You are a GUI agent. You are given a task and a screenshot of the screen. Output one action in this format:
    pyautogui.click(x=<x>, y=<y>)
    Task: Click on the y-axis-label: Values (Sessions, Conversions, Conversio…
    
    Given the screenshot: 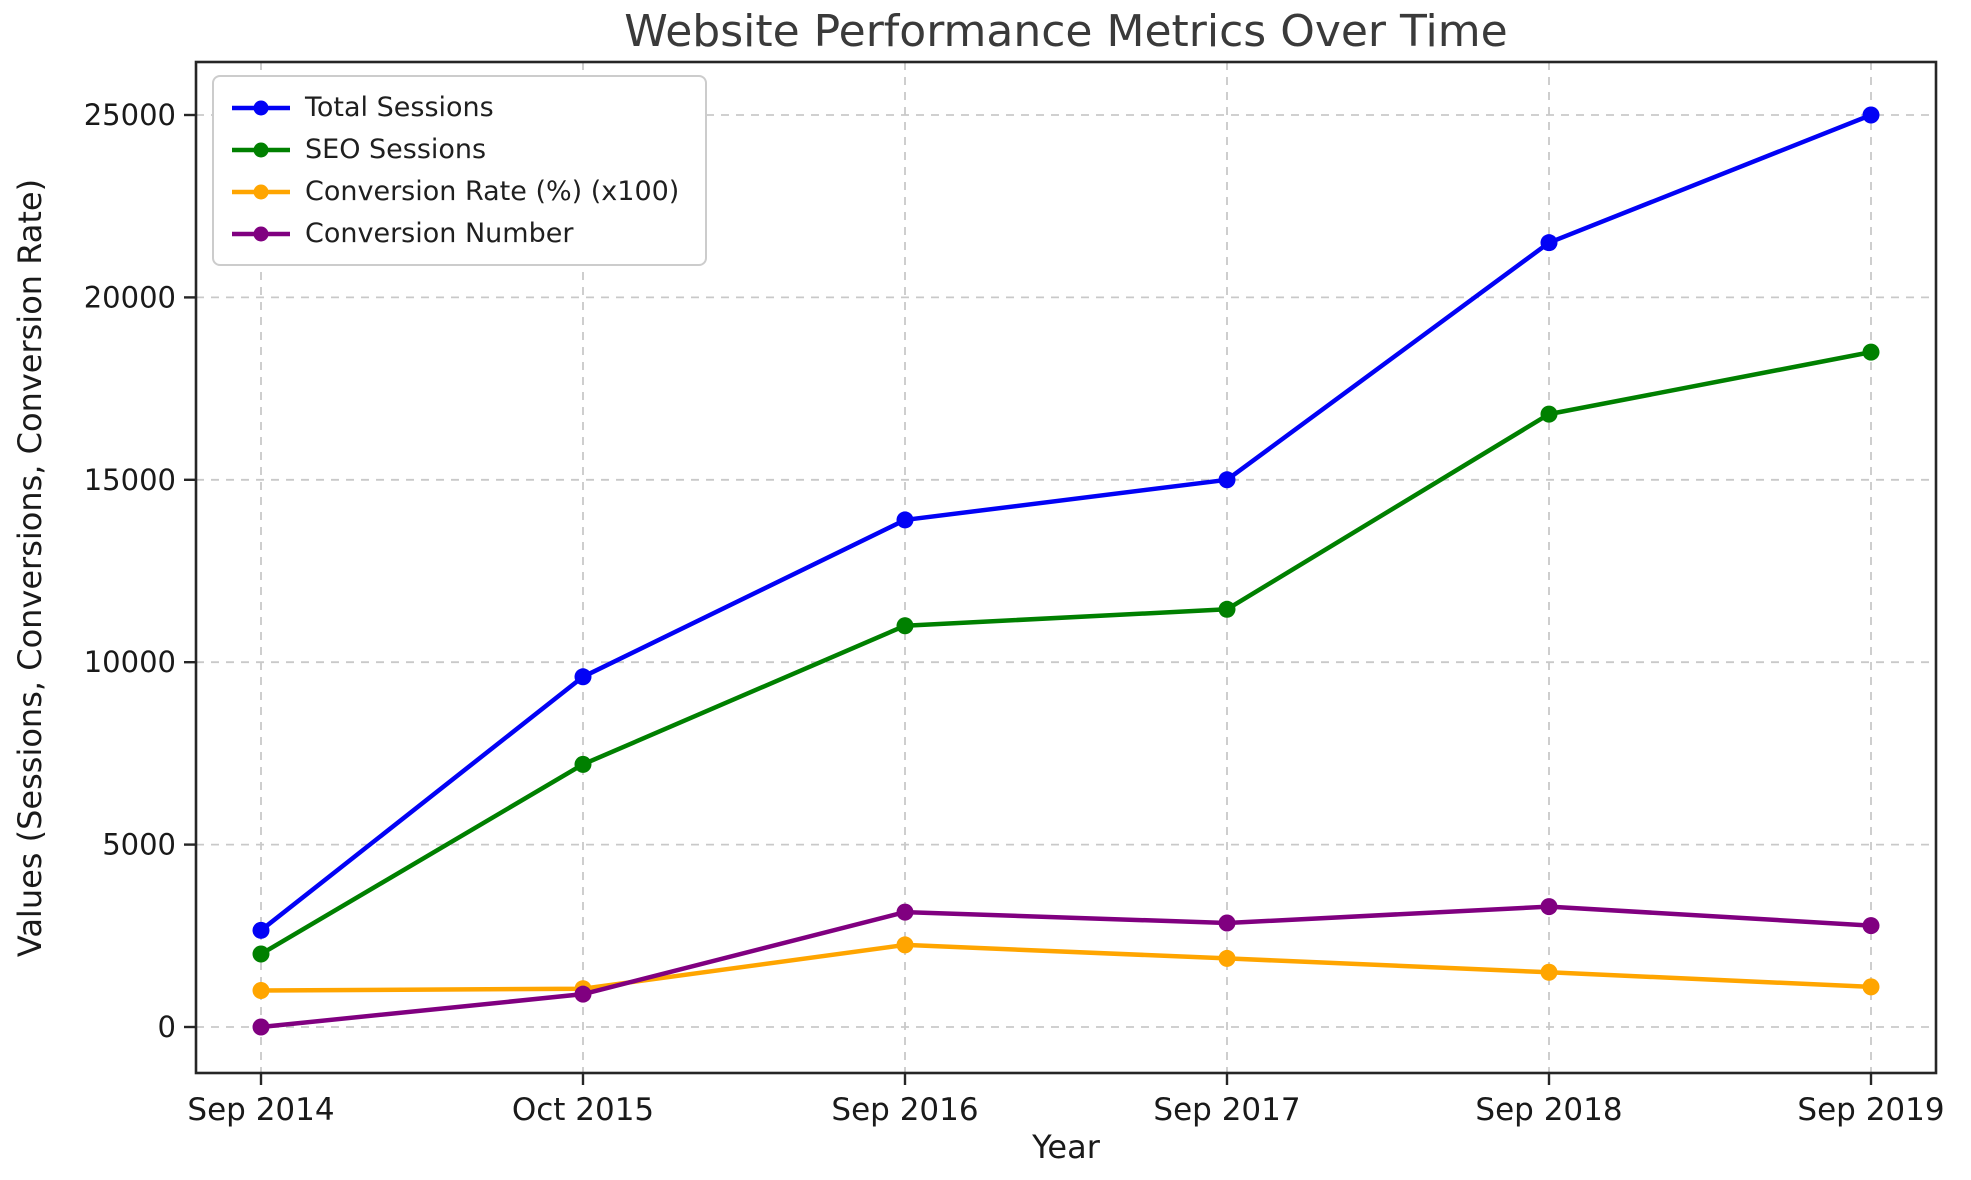 What is the action you would take?
    pyautogui.click(x=30, y=568)
    